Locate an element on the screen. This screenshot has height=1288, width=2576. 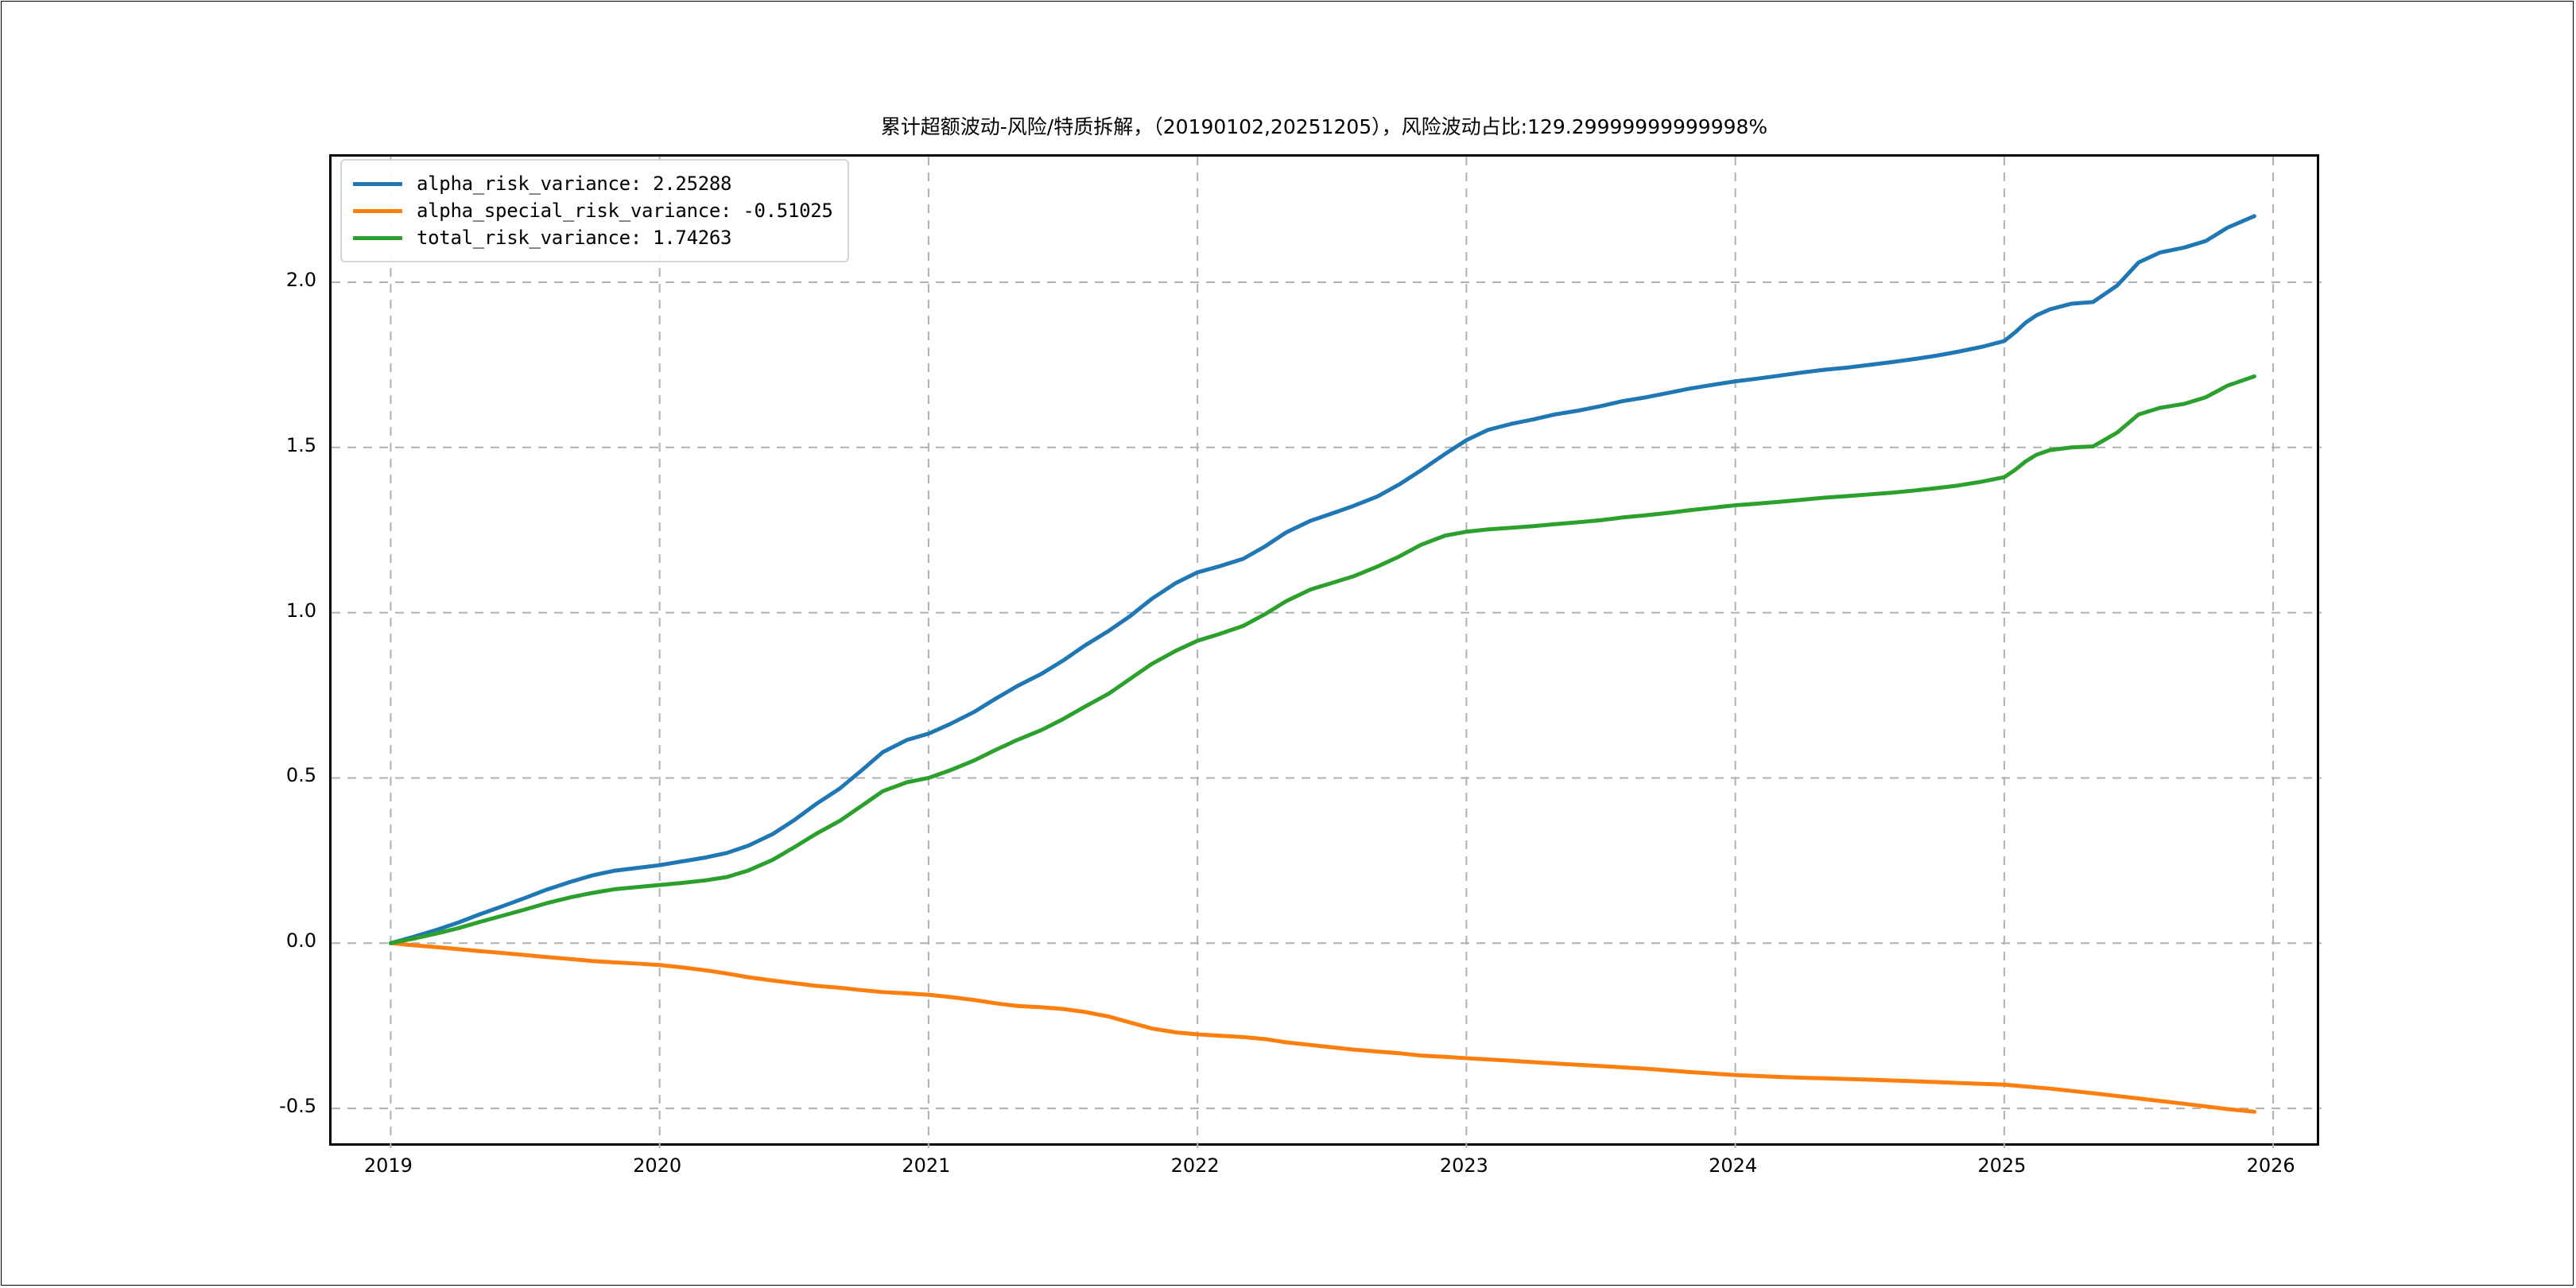
x-tick-label: 2026 is located at coordinates (2270, 1166).